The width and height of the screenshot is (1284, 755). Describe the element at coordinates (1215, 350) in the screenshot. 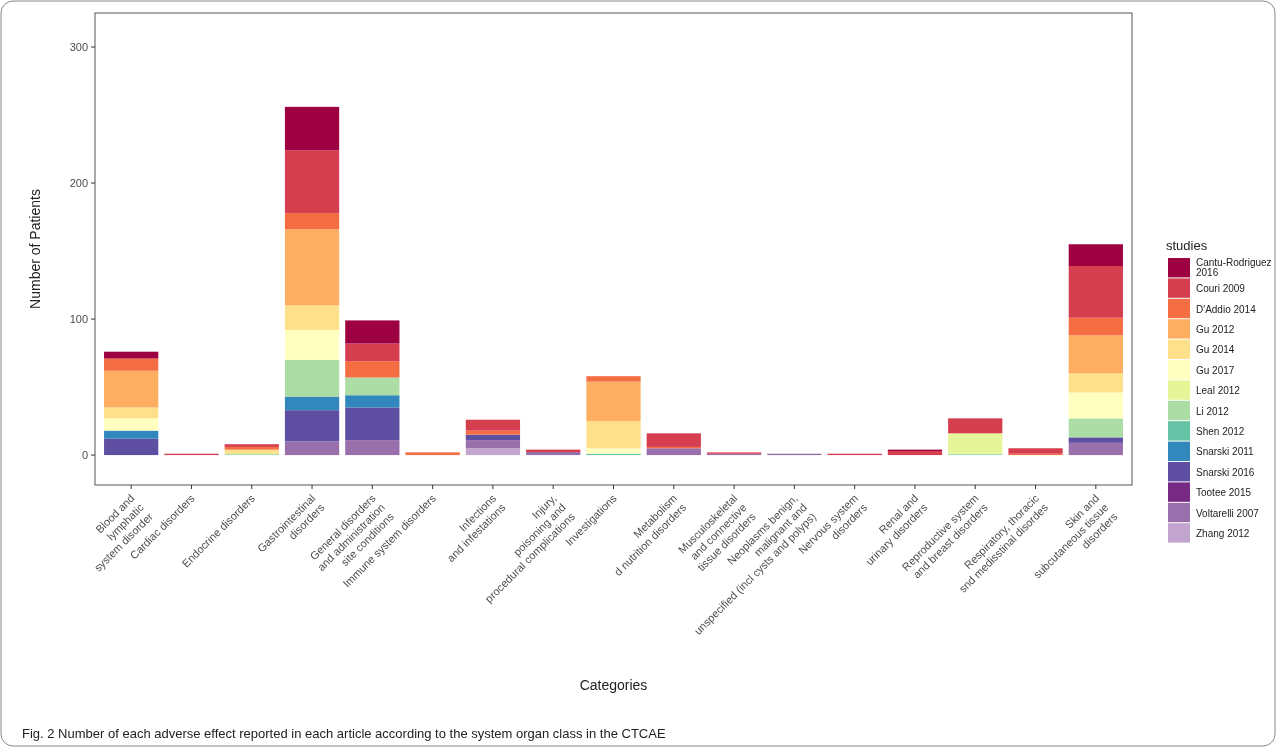

I see `legend-label: Gu 2014` at that location.